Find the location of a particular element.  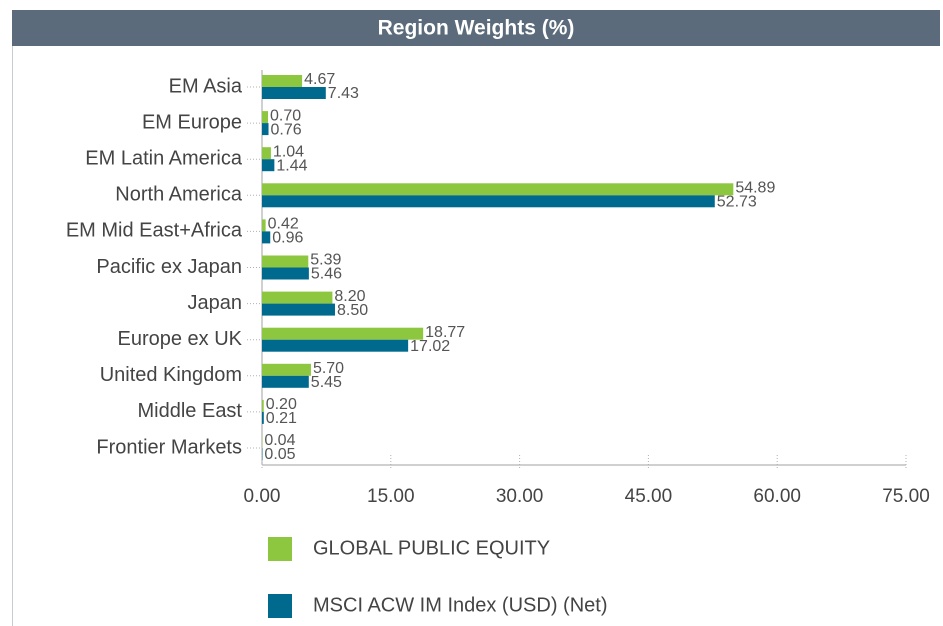

value-label: 0.70 is located at coordinates (285, 115).